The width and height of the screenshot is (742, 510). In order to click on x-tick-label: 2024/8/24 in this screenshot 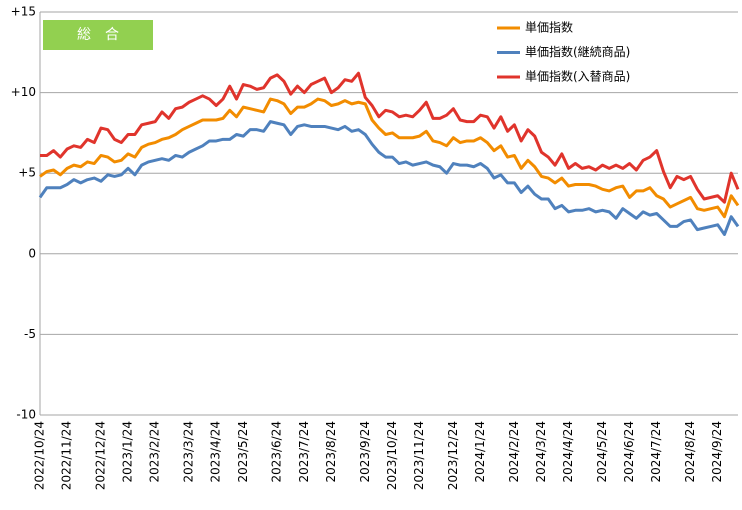, I will do `click(690, 452)`.